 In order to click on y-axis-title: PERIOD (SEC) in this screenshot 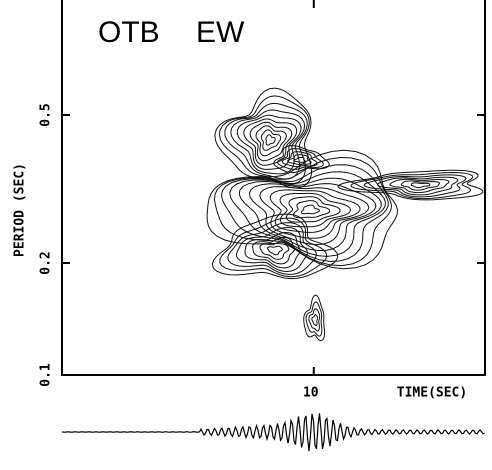, I will do `click(20, 210)`.